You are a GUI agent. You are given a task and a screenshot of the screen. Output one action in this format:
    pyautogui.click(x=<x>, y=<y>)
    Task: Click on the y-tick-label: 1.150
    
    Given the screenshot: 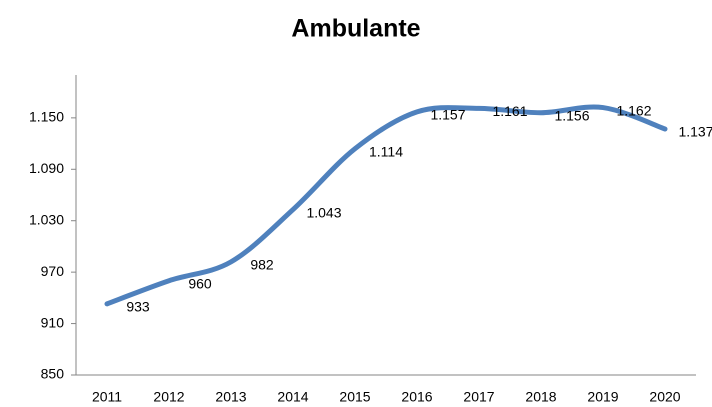 What is the action you would take?
    pyautogui.click(x=46, y=117)
    